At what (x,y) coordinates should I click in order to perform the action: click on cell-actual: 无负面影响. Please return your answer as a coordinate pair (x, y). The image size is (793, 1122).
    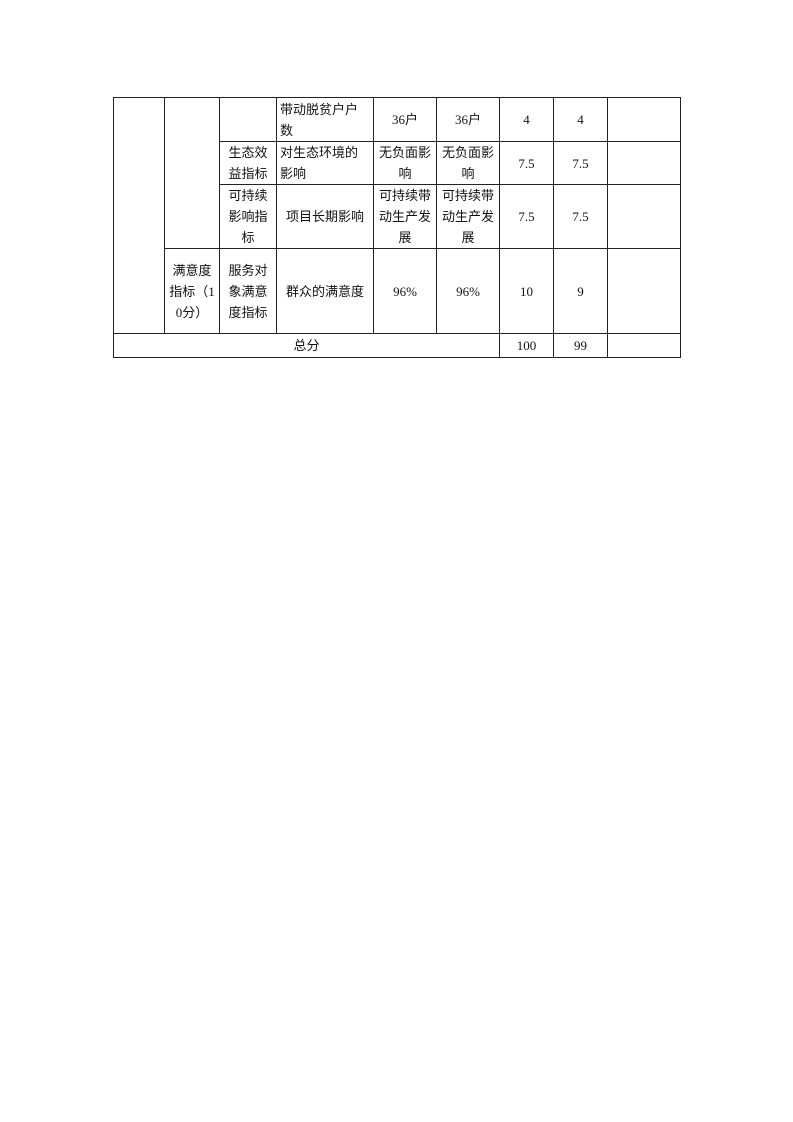
    Looking at the image, I should click on (468, 163).